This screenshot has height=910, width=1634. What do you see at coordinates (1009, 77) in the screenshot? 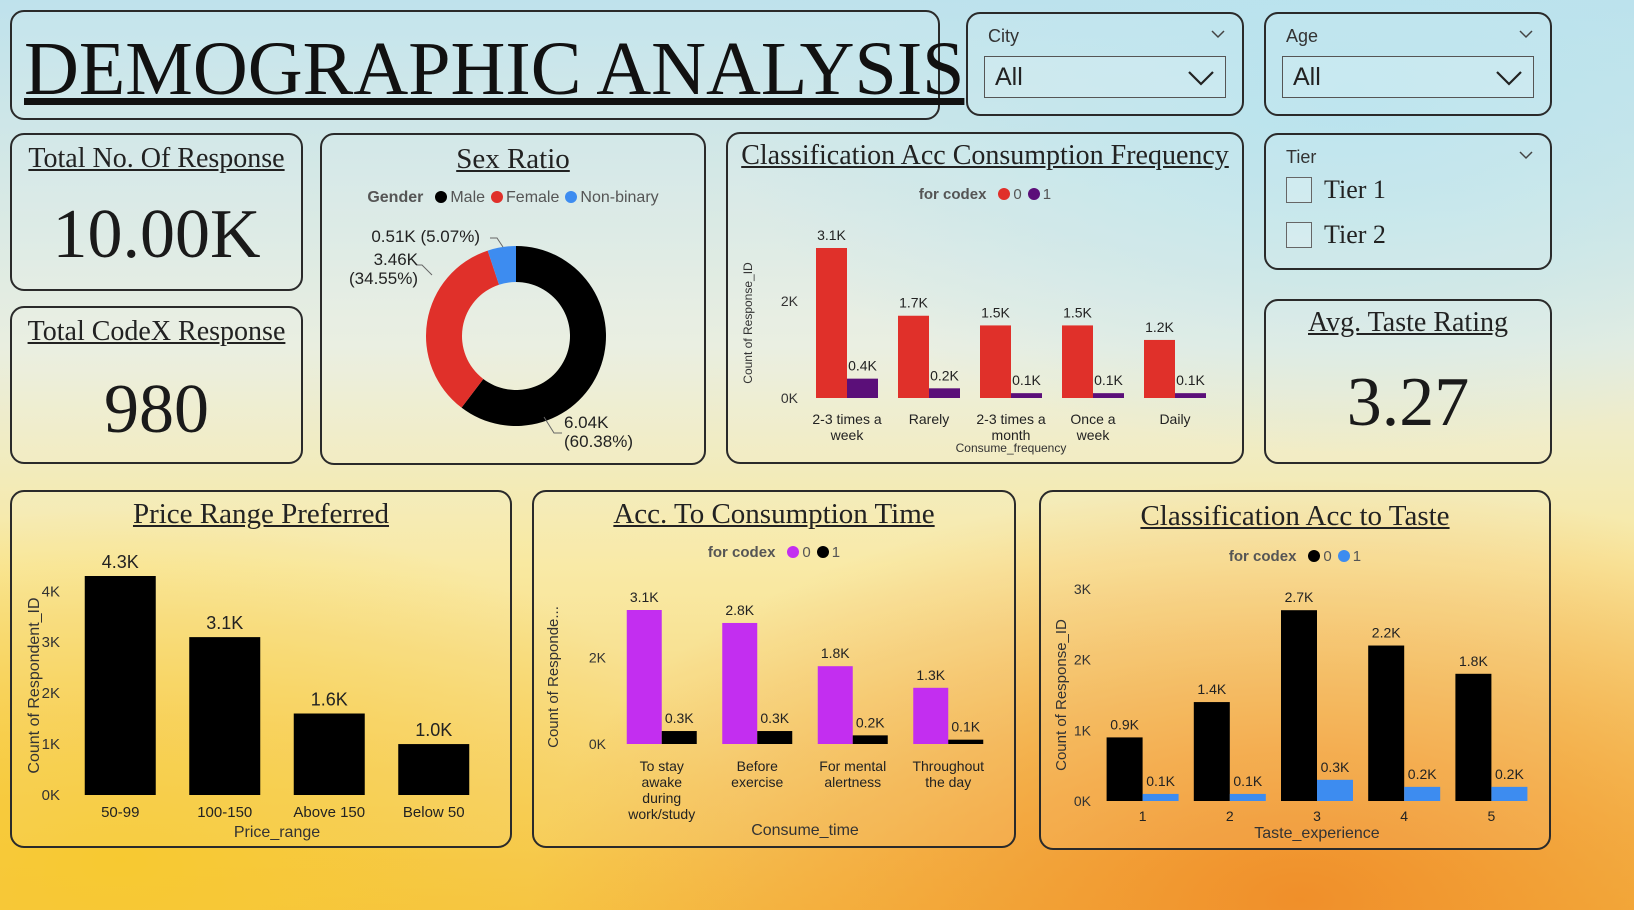
I see `city-dropdown-value: All` at bounding box center [1009, 77].